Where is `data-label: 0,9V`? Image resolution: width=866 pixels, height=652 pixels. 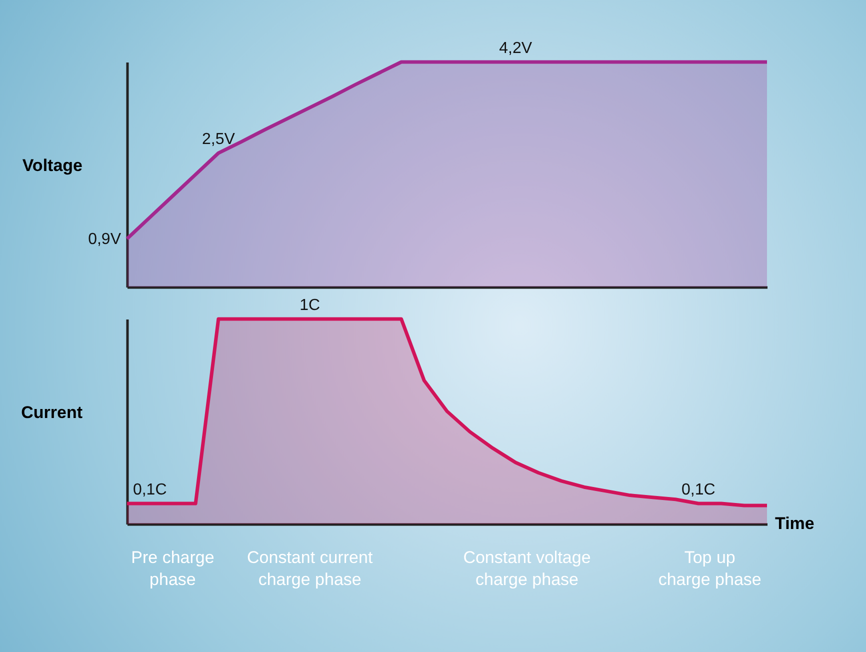
data-label: 0,9V is located at coordinates (105, 239).